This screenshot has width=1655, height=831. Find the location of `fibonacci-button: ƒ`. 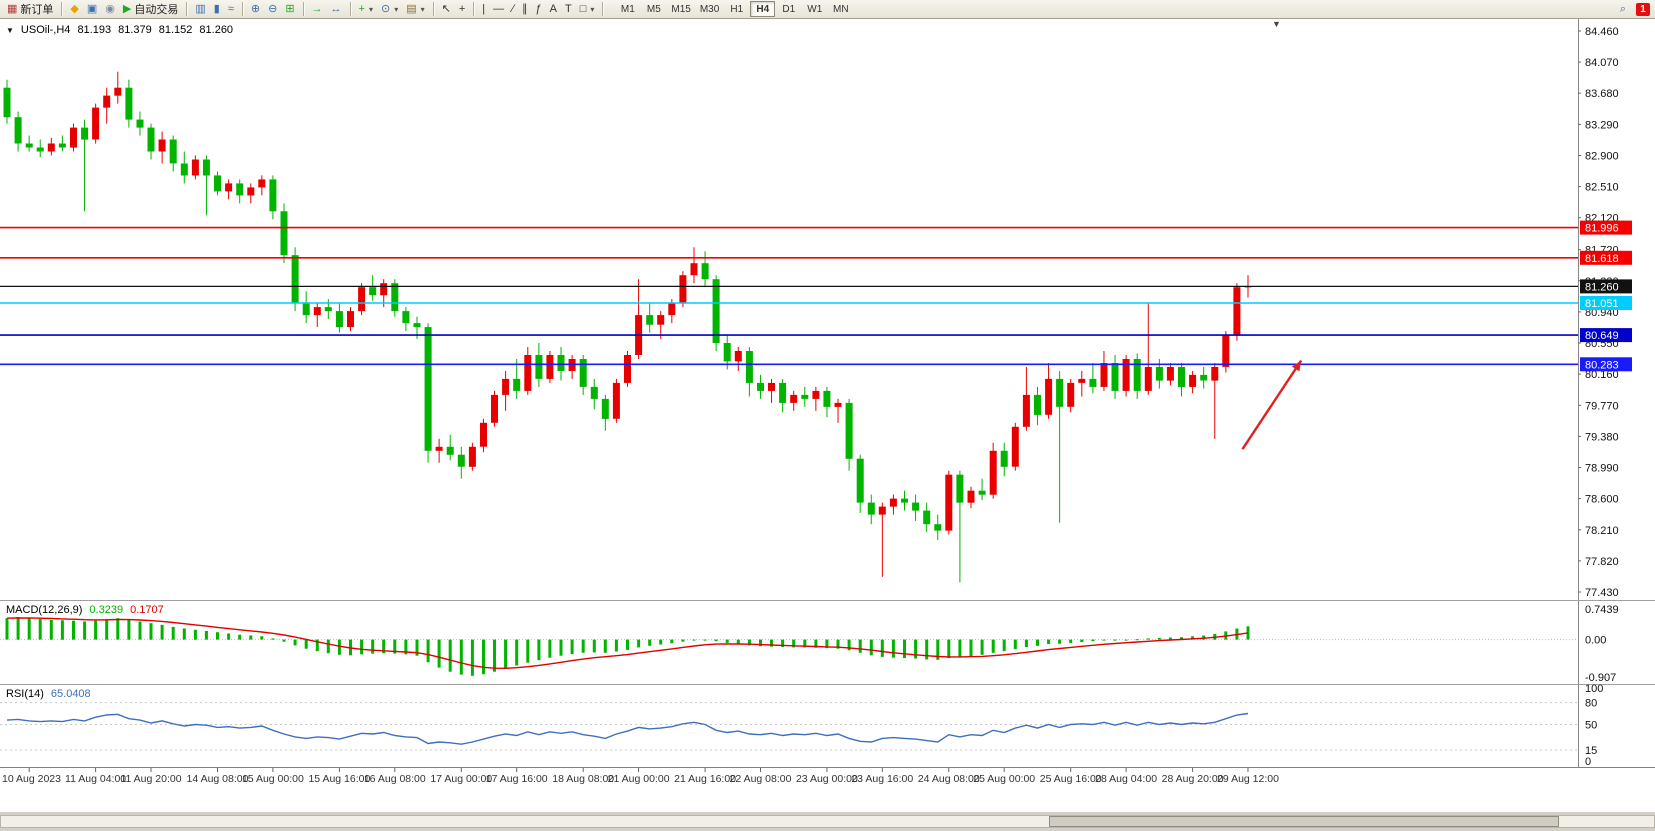

fibonacci-button: ƒ is located at coordinates (539, 9).